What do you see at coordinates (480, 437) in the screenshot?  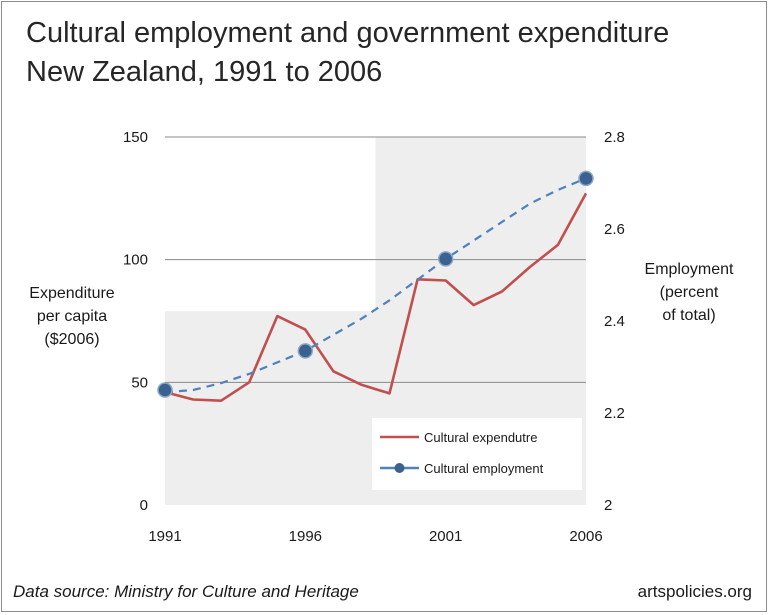 I see `legend-label-expenditure: Cultural expendutre` at bounding box center [480, 437].